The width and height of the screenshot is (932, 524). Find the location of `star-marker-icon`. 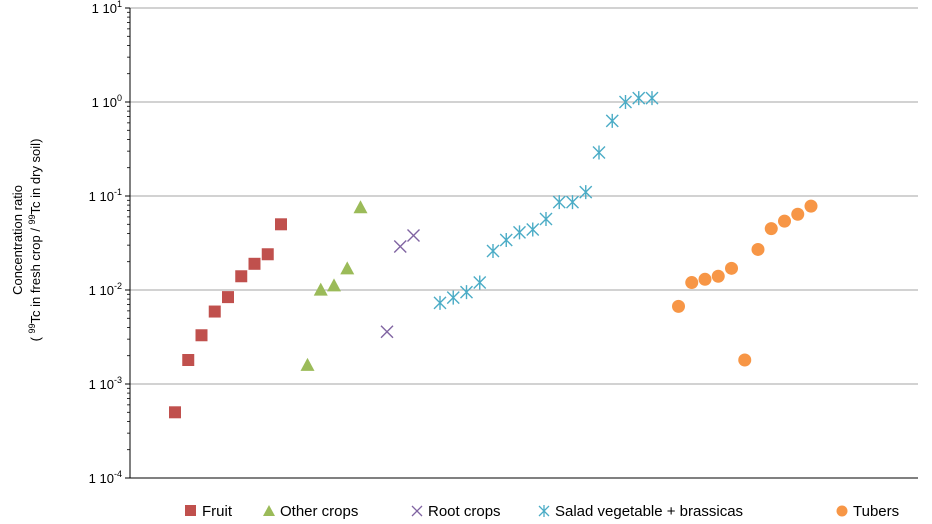

star-marker-icon is located at coordinates (544, 511).